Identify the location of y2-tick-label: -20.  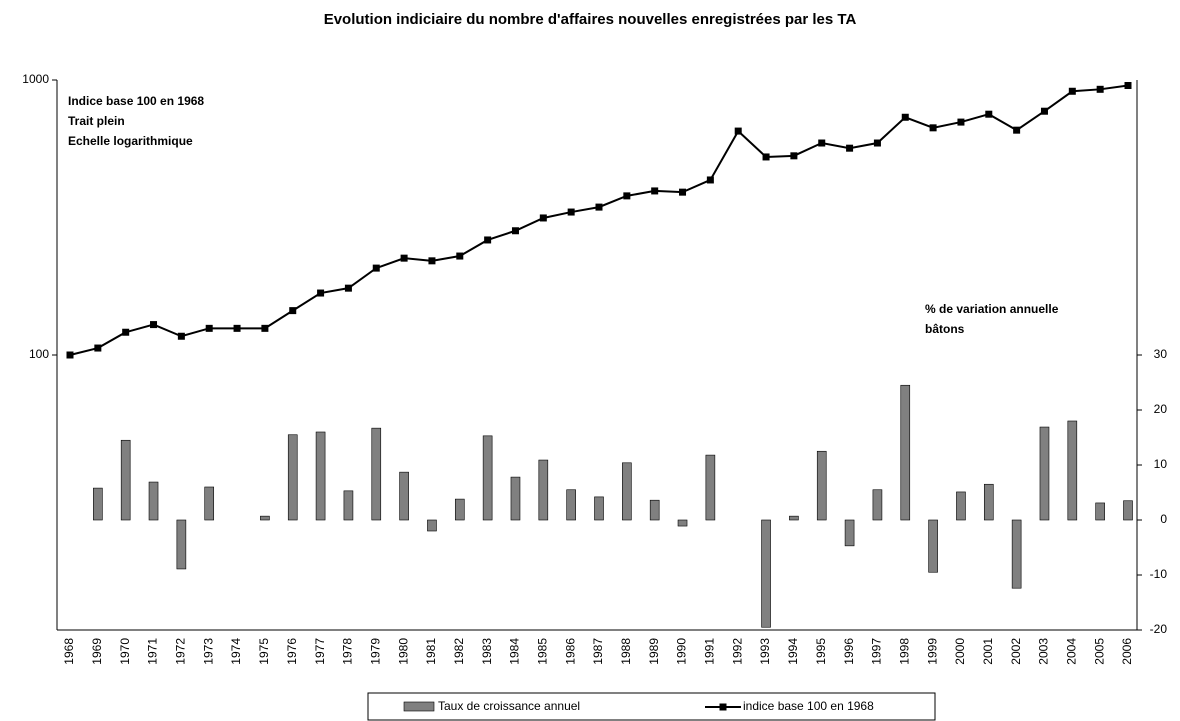
(1159, 629).